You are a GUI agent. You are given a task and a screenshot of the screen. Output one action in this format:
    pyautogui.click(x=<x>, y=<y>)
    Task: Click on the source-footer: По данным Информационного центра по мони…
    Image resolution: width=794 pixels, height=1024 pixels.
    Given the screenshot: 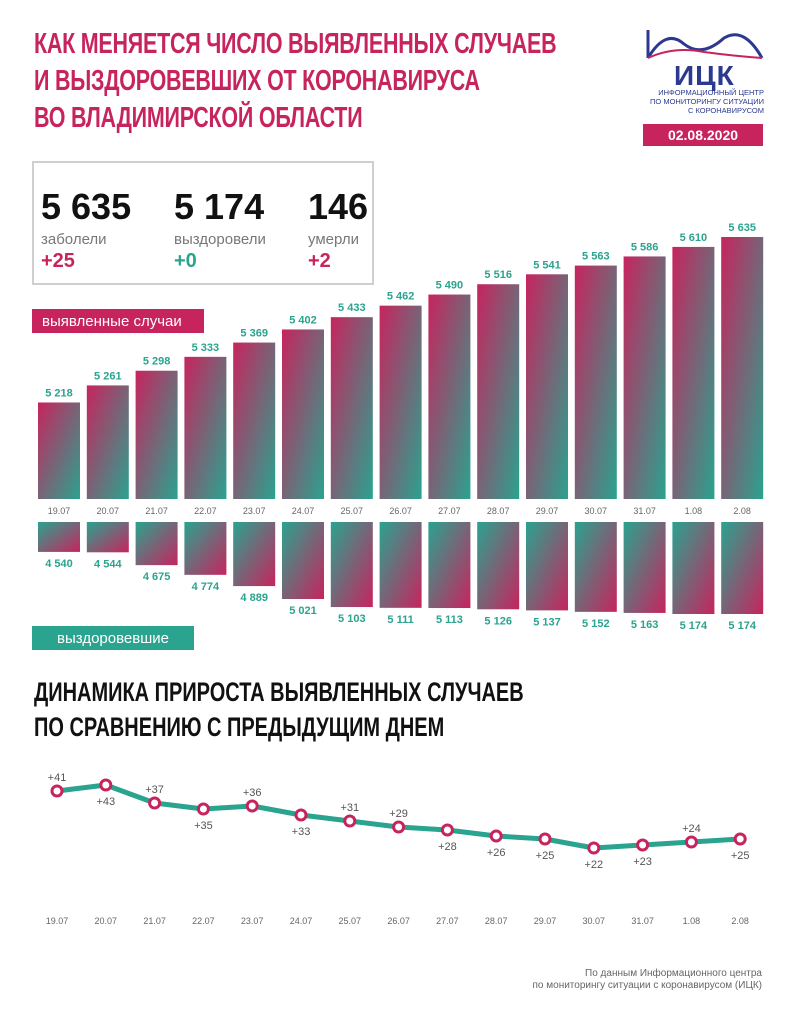 What is the action you would take?
    pyautogui.click(x=648, y=980)
    